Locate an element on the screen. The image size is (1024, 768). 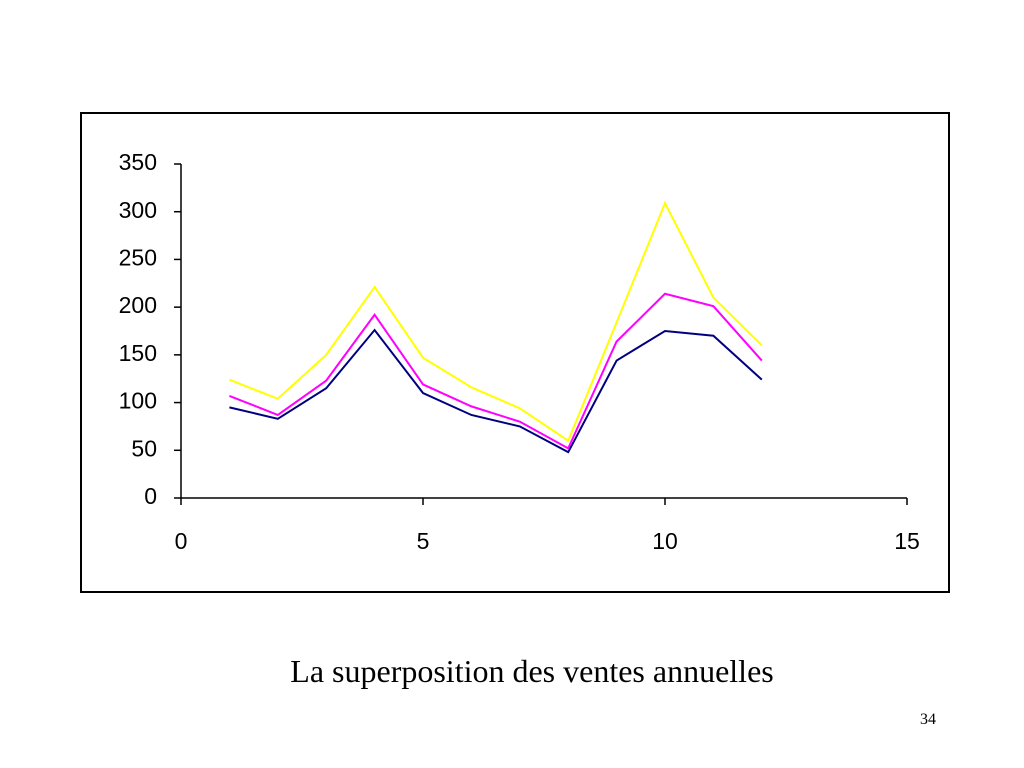
y-tick-label: 250 is located at coordinates (138, 258).